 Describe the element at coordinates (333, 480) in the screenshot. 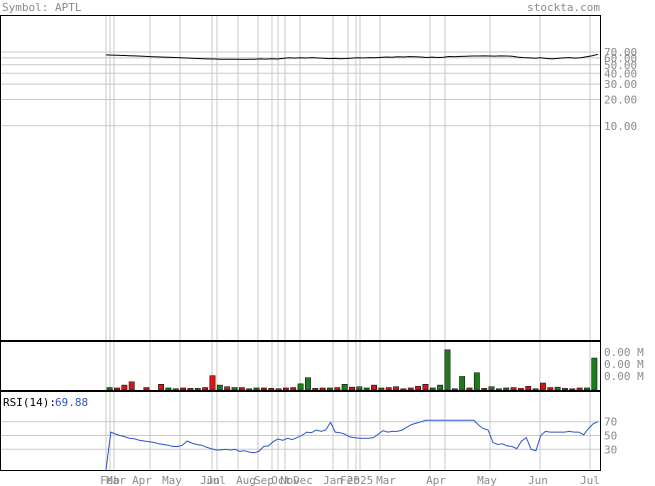

I see `x-tick-label: Jan` at that location.